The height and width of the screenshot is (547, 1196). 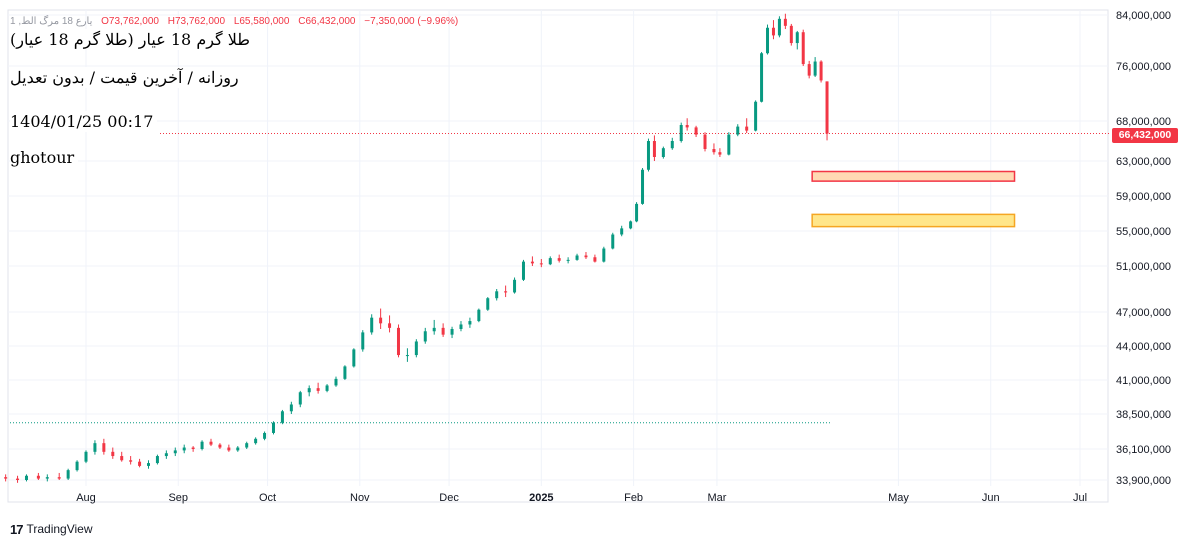 I want to click on y-tick-label: 59,000,000, so click(x=1143, y=197).